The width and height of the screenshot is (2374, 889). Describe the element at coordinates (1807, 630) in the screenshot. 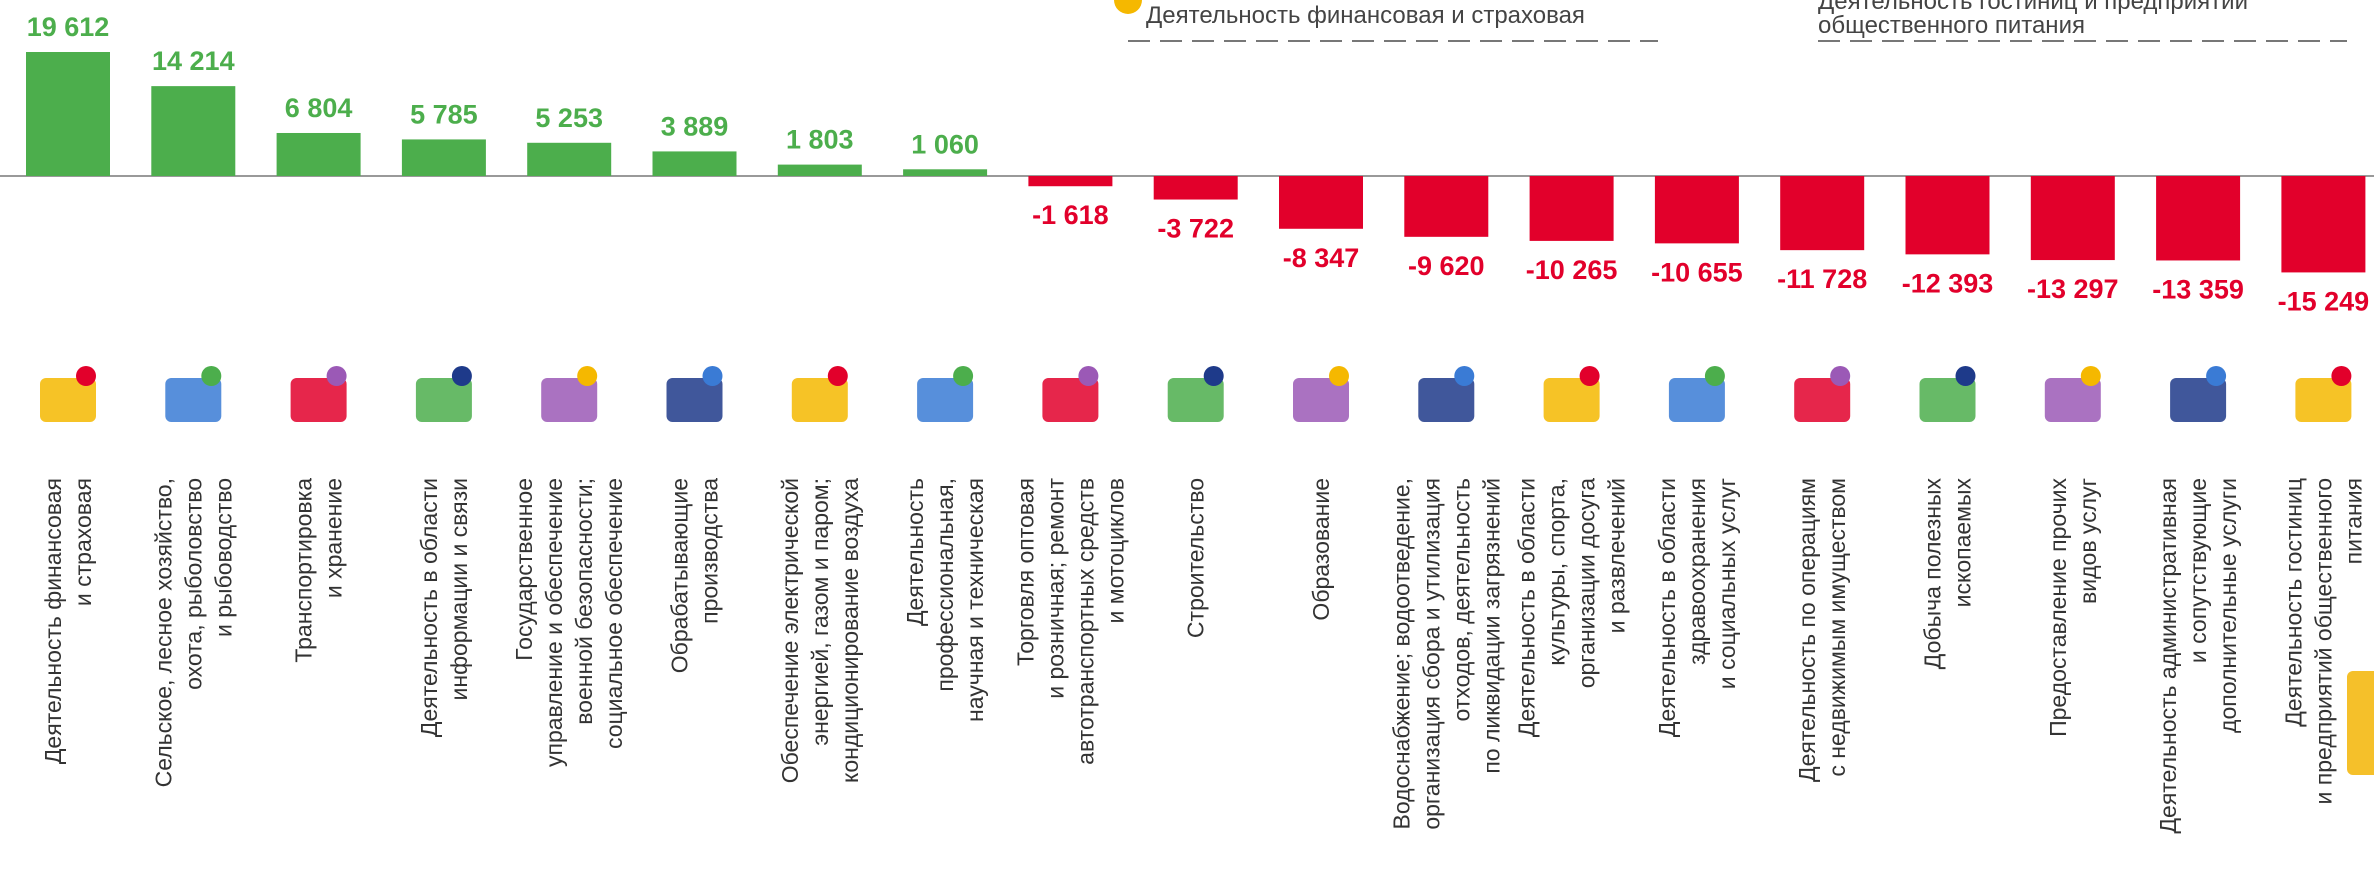

I see `category-label: Деятельность по операциям` at that location.